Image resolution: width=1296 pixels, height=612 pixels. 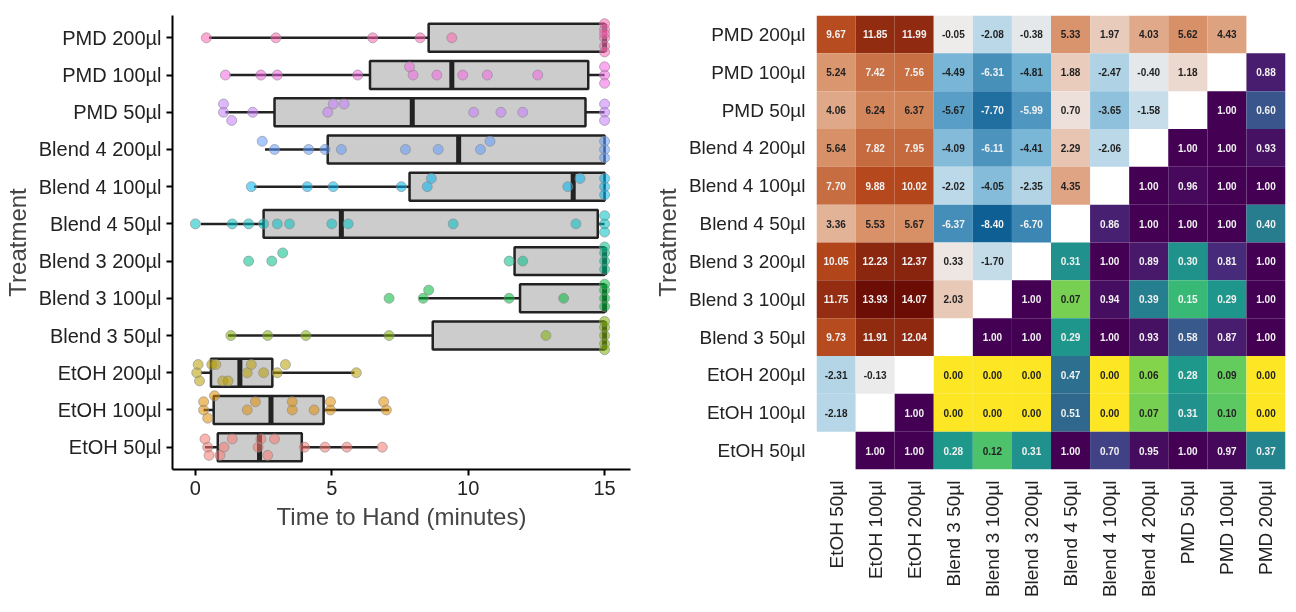 What do you see at coordinates (1032, 111) in the screenshot?
I see `data-label: -5.99` at bounding box center [1032, 111].